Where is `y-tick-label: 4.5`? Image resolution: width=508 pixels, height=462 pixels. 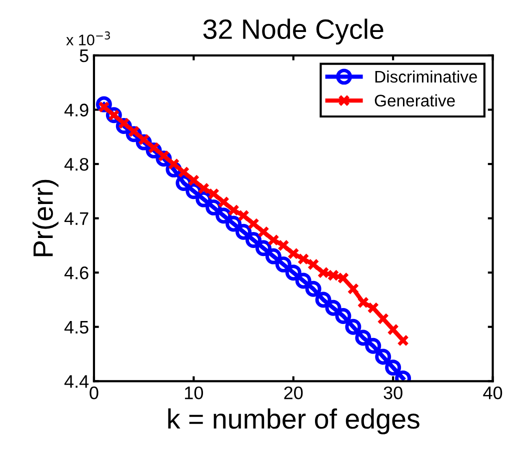 y-tick-label: 4.5 is located at coordinates (76, 327).